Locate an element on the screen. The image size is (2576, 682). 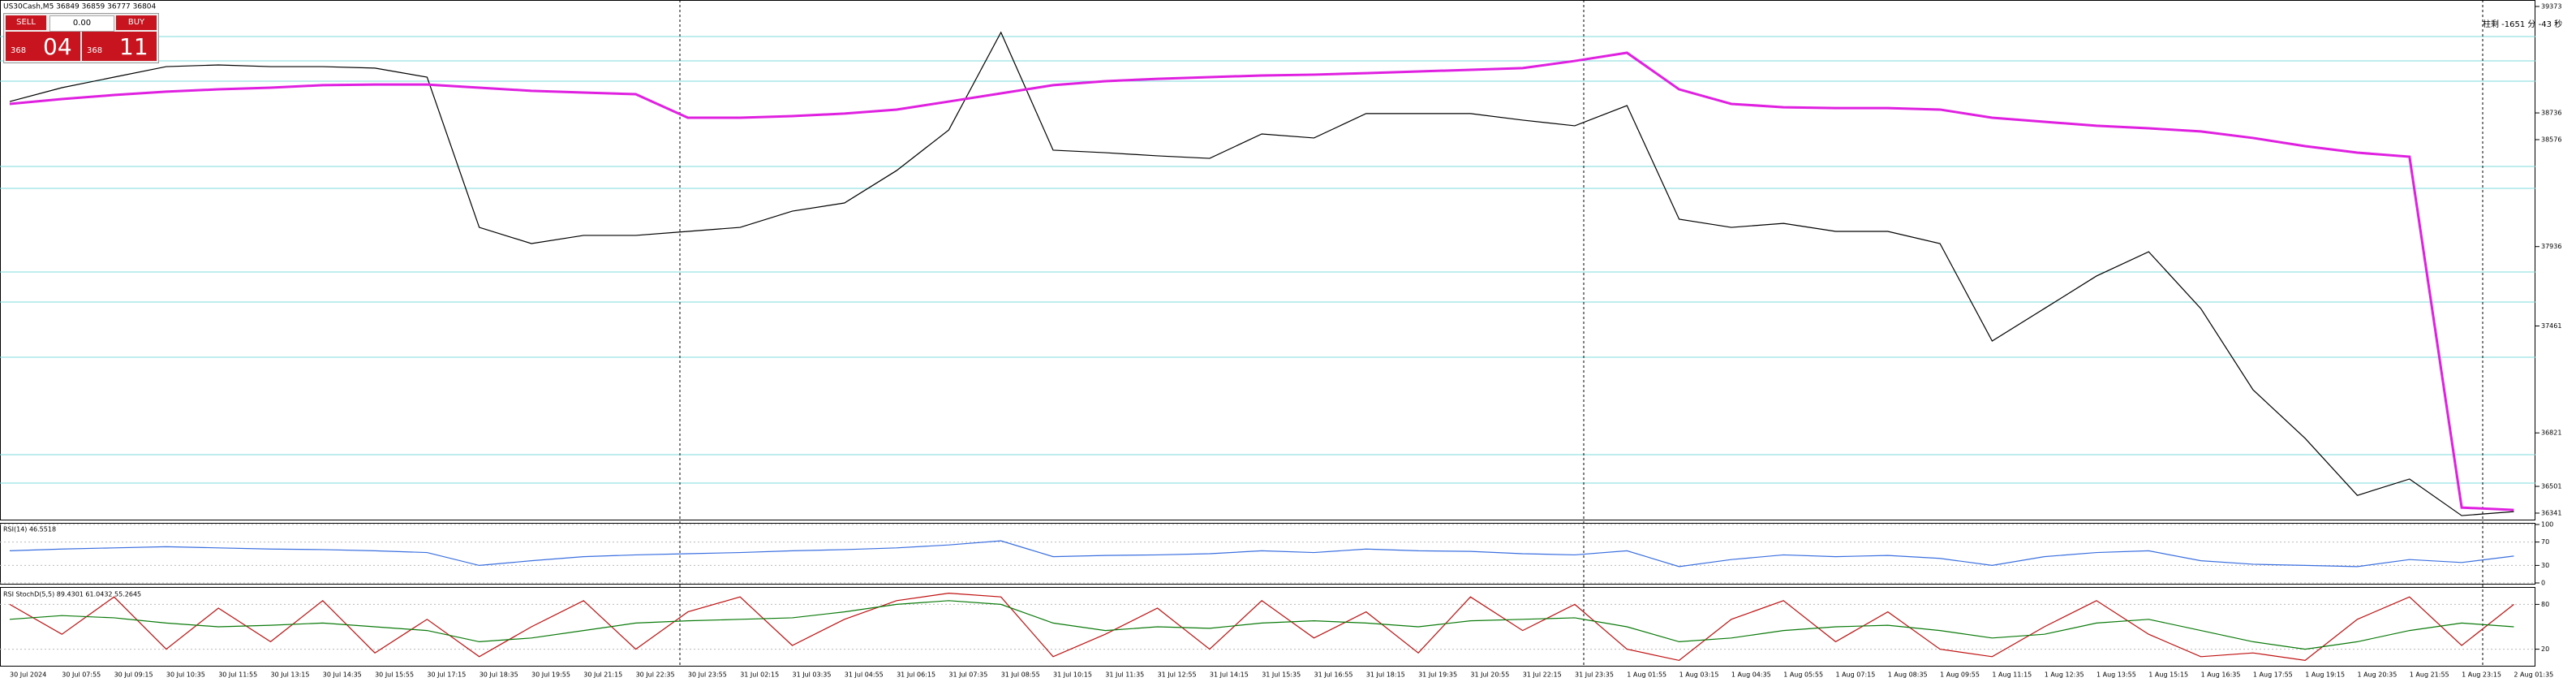
x-tick-label: 1 Aug 12:35 is located at coordinates (2064, 675).